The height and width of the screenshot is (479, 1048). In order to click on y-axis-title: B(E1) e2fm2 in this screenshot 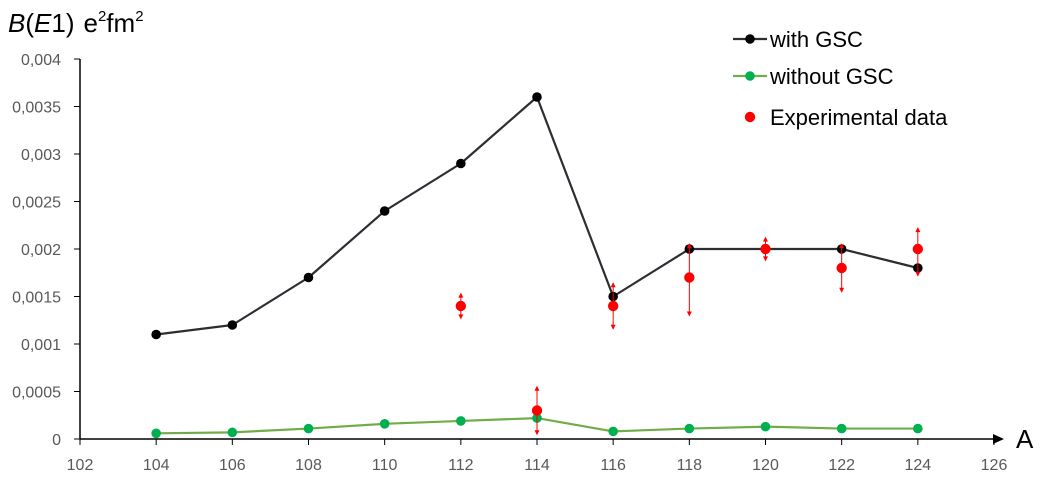, I will do `click(76, 23)`.